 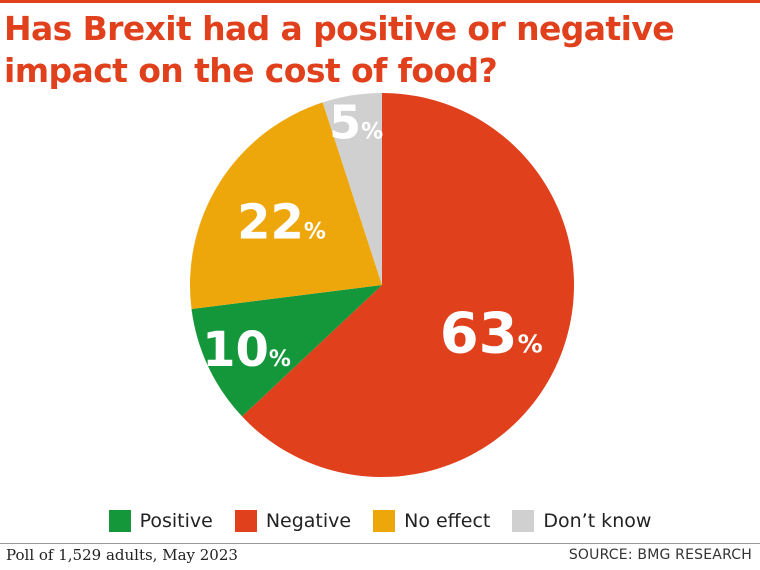 I want to click on slice-value-label: 5%, so click(x=356, y=123).